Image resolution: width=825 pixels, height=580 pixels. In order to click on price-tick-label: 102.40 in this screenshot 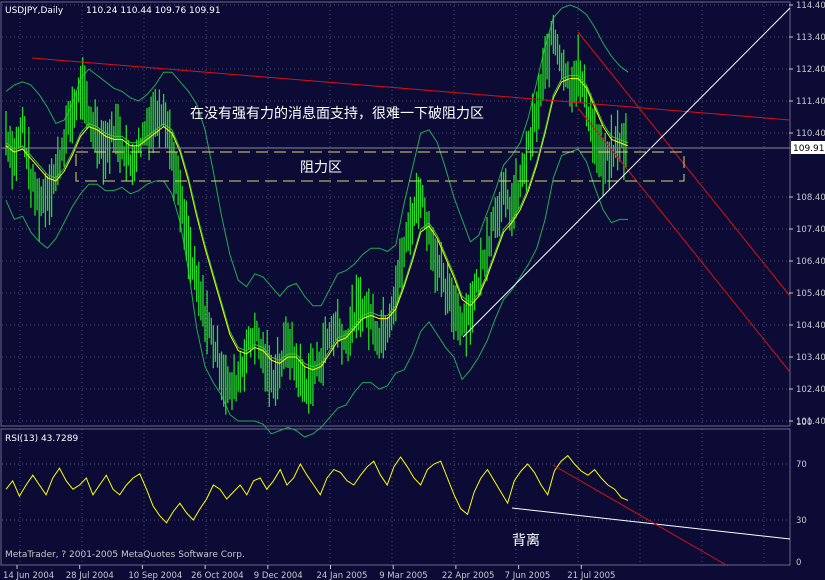, I will do `click(810, 390)`.